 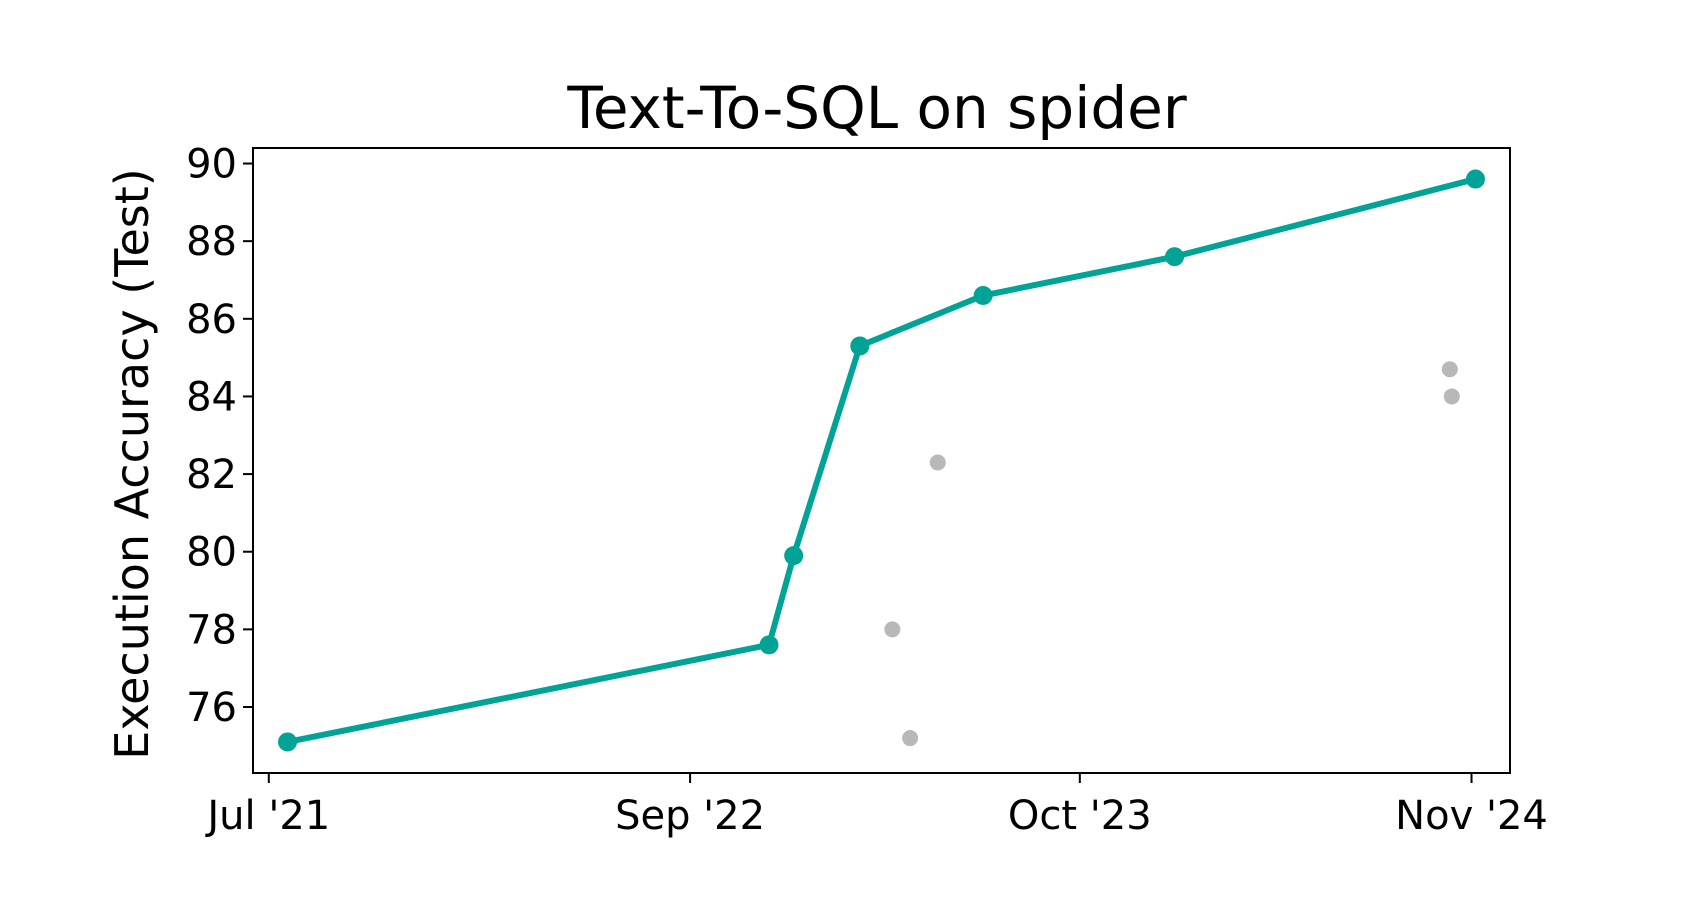 What do you see at coordinates (132, 463) in the screenshot?
I see `y-axis-label: Execution Accuracy (Test)` at bounding box center [132, 463].